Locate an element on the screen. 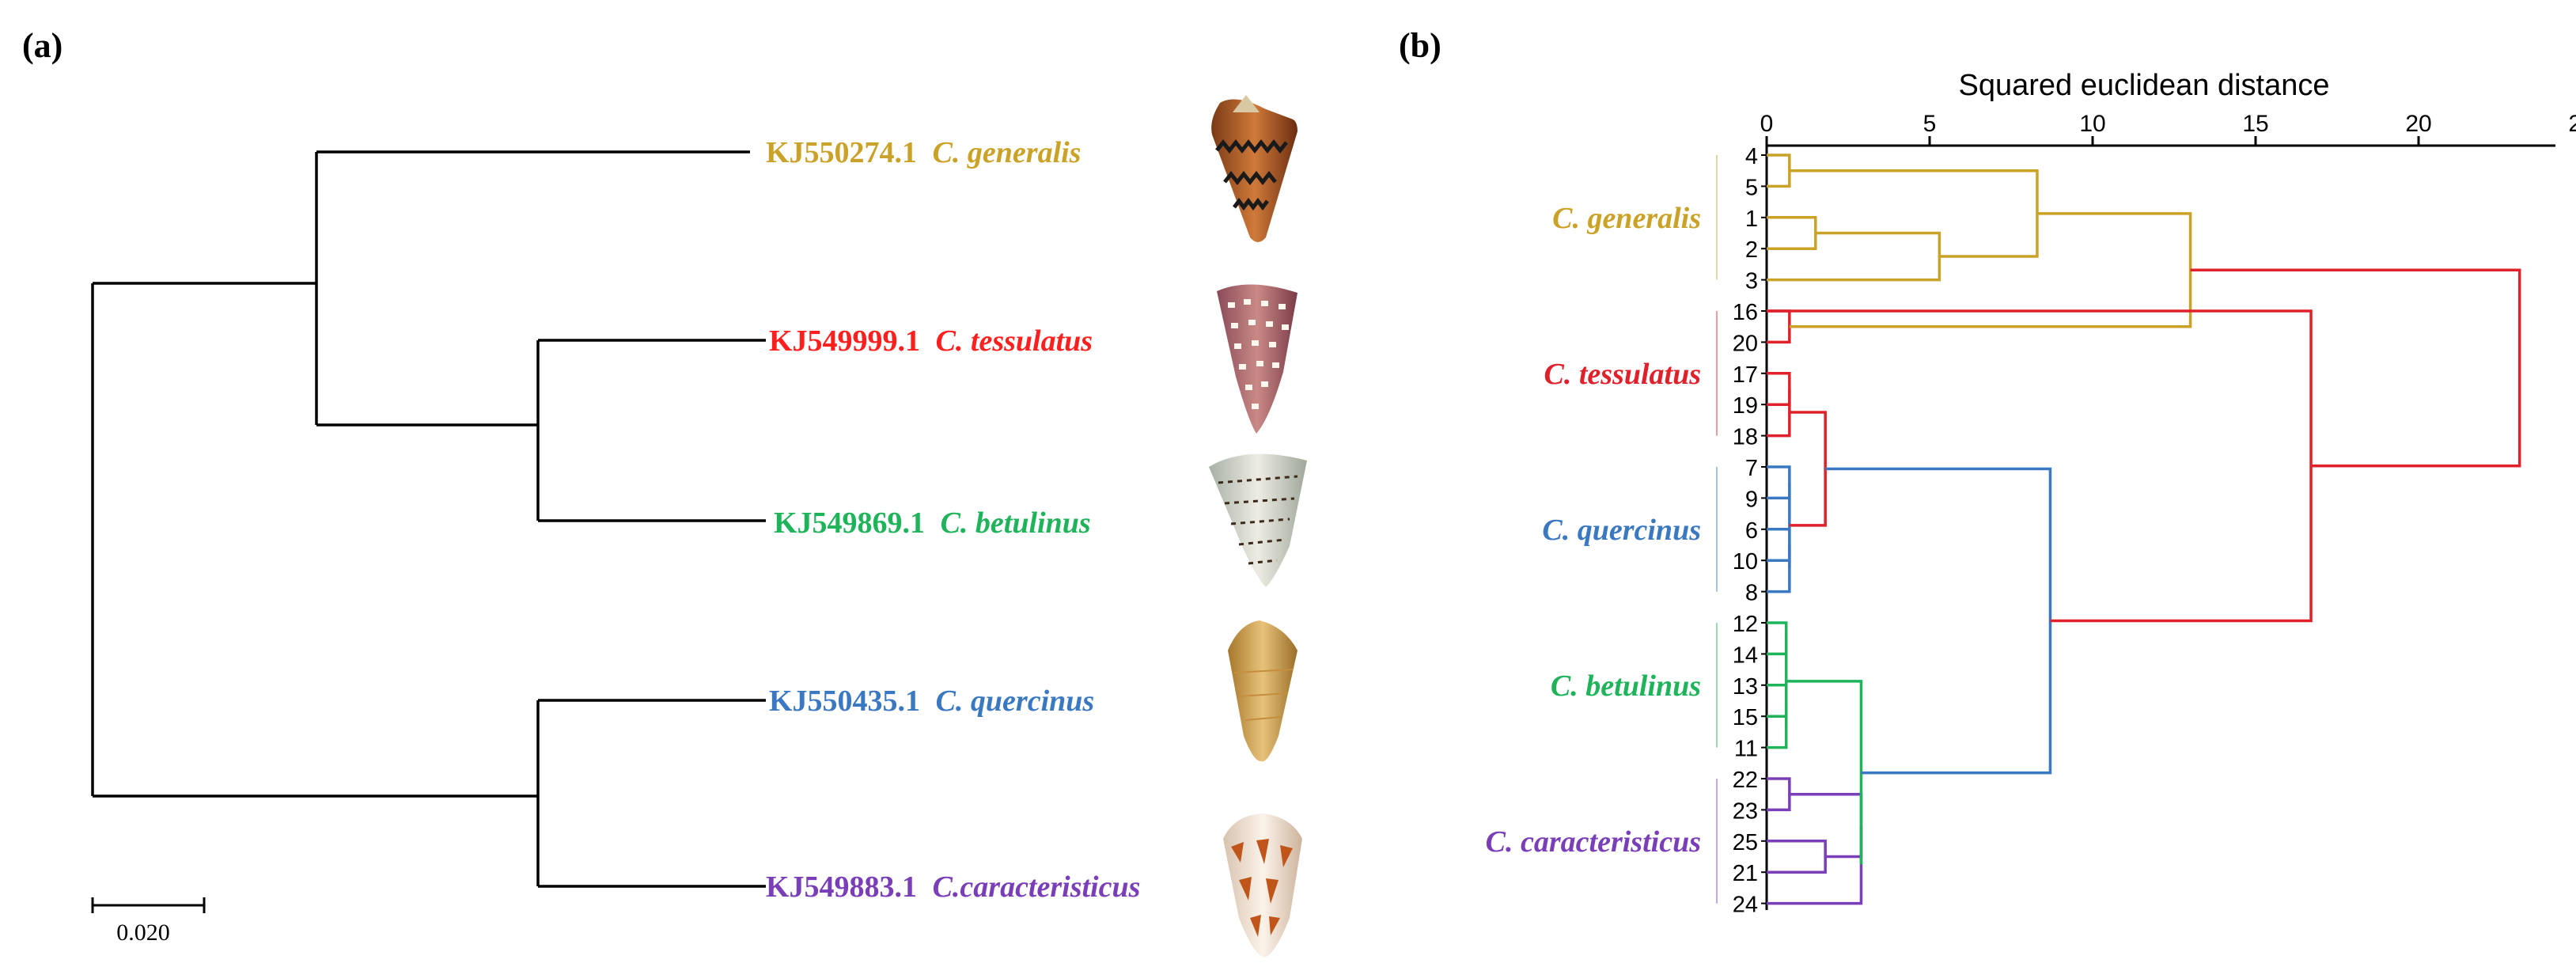  axis-tick-label: 20 is located at coordinates (2418, 124).